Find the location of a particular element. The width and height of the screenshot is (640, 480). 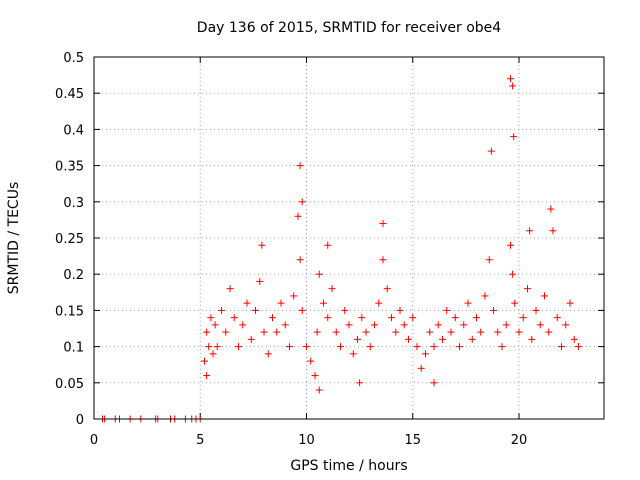

y-tick-label: 0.35 is located at coordinates (69, 167).